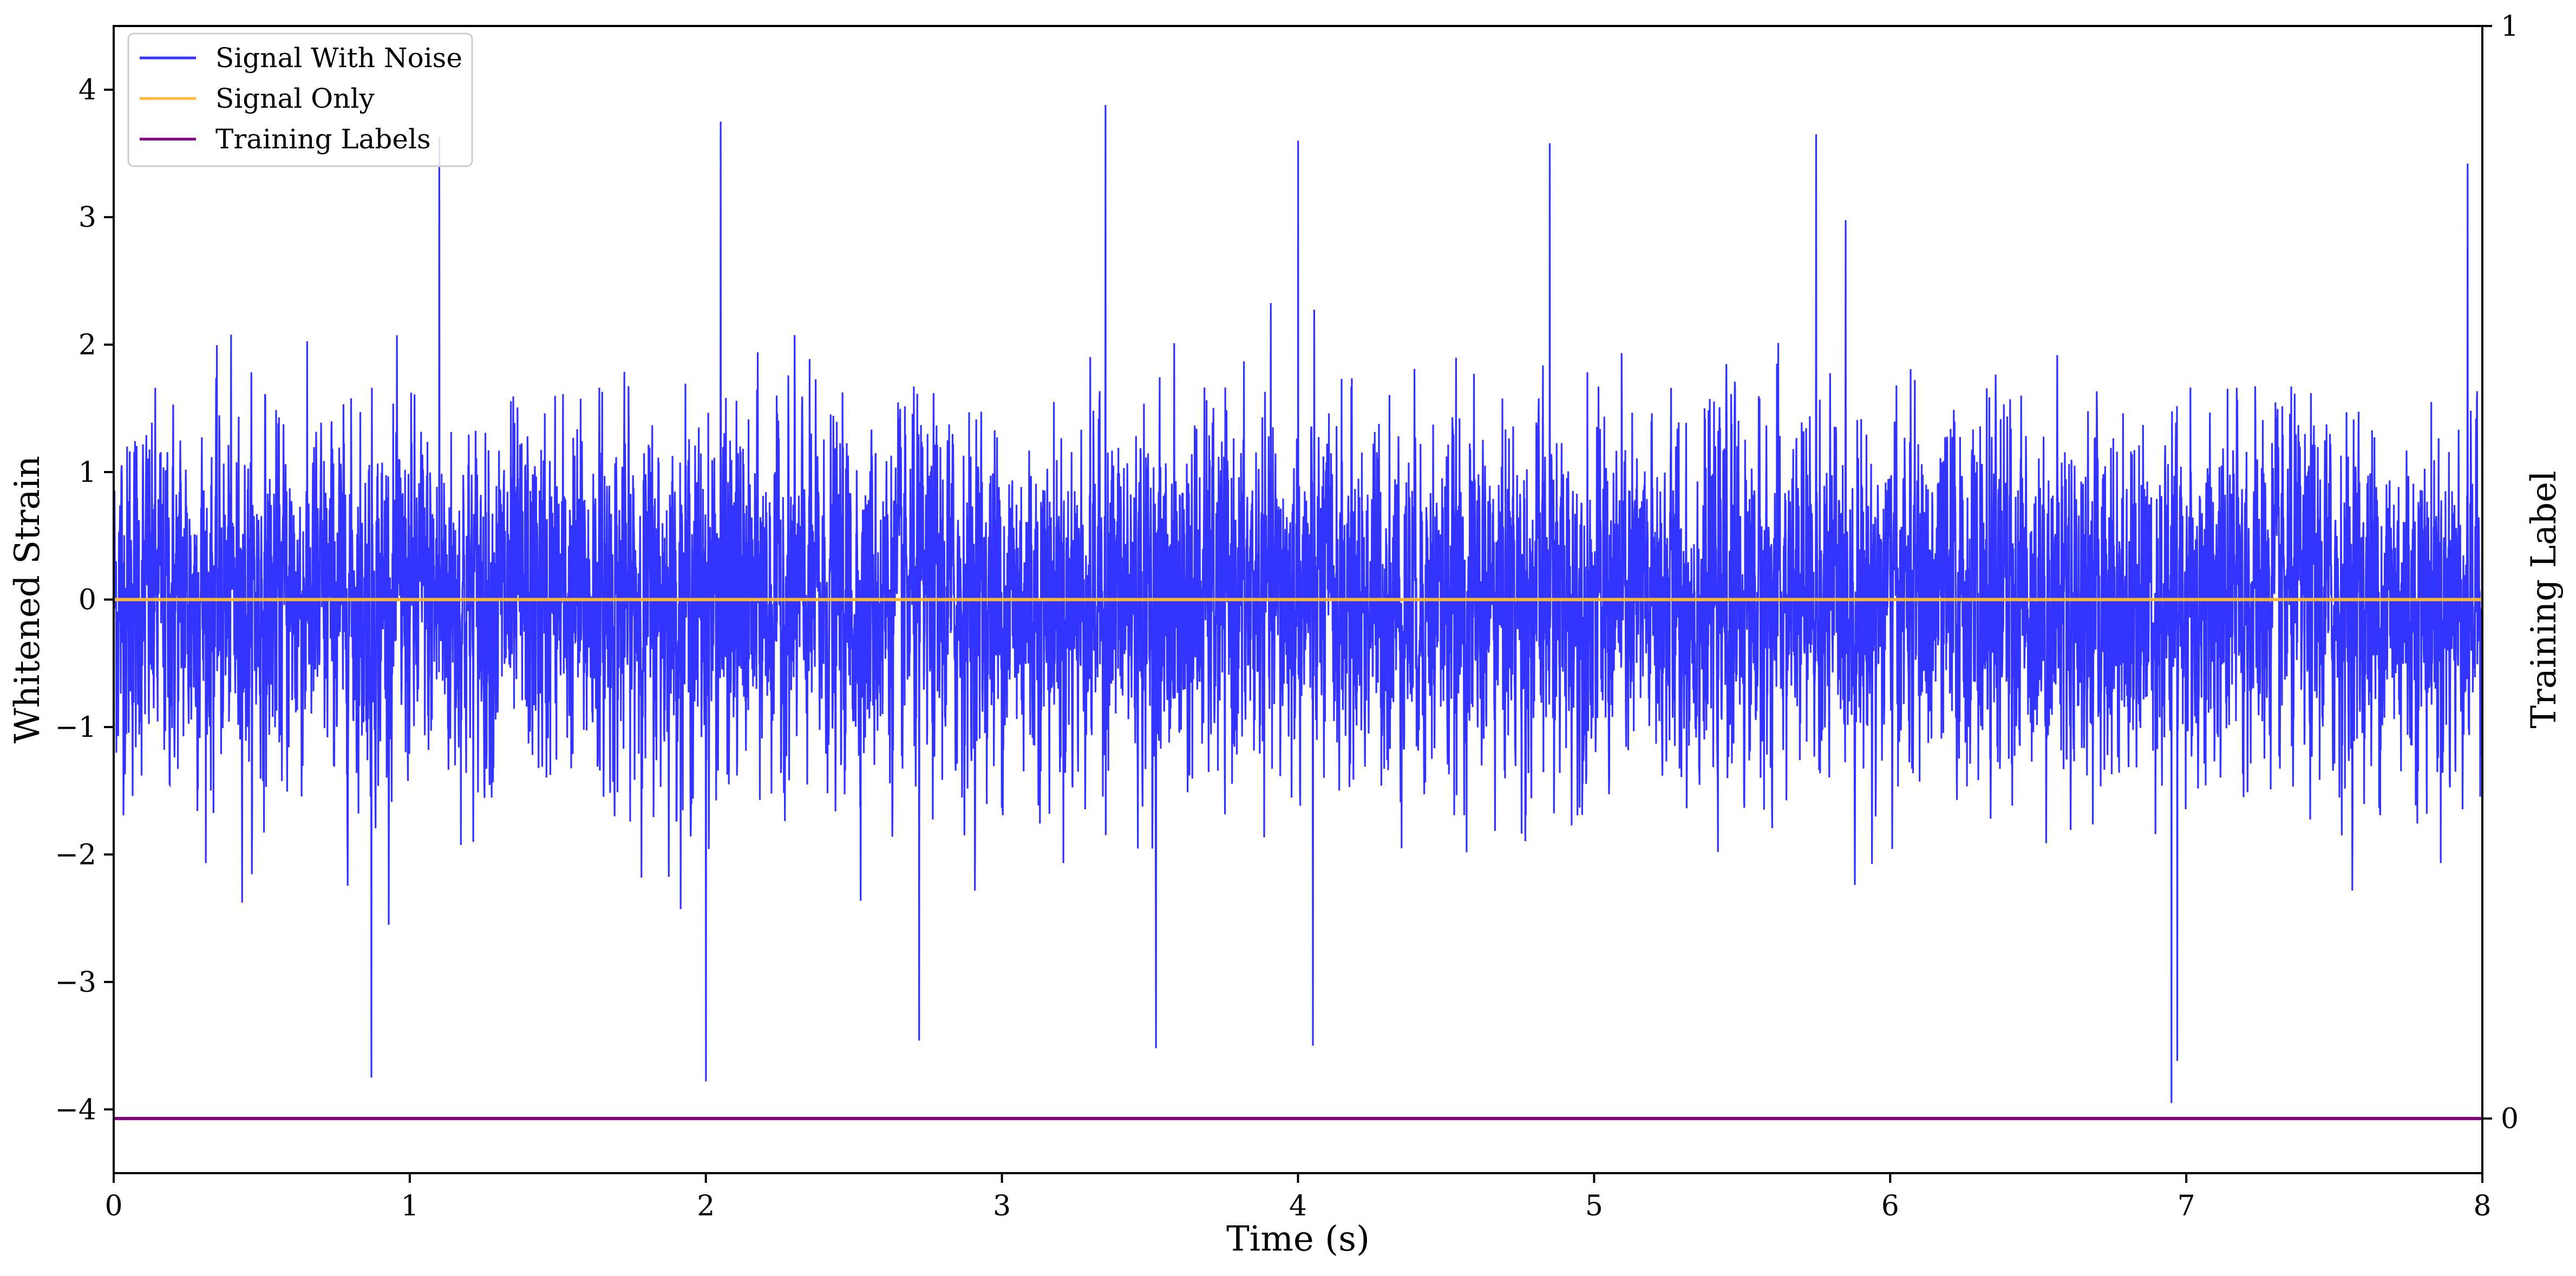 The image size is (2576, 1276). I want to click on y-tick-label: −2, so click(75, 855).